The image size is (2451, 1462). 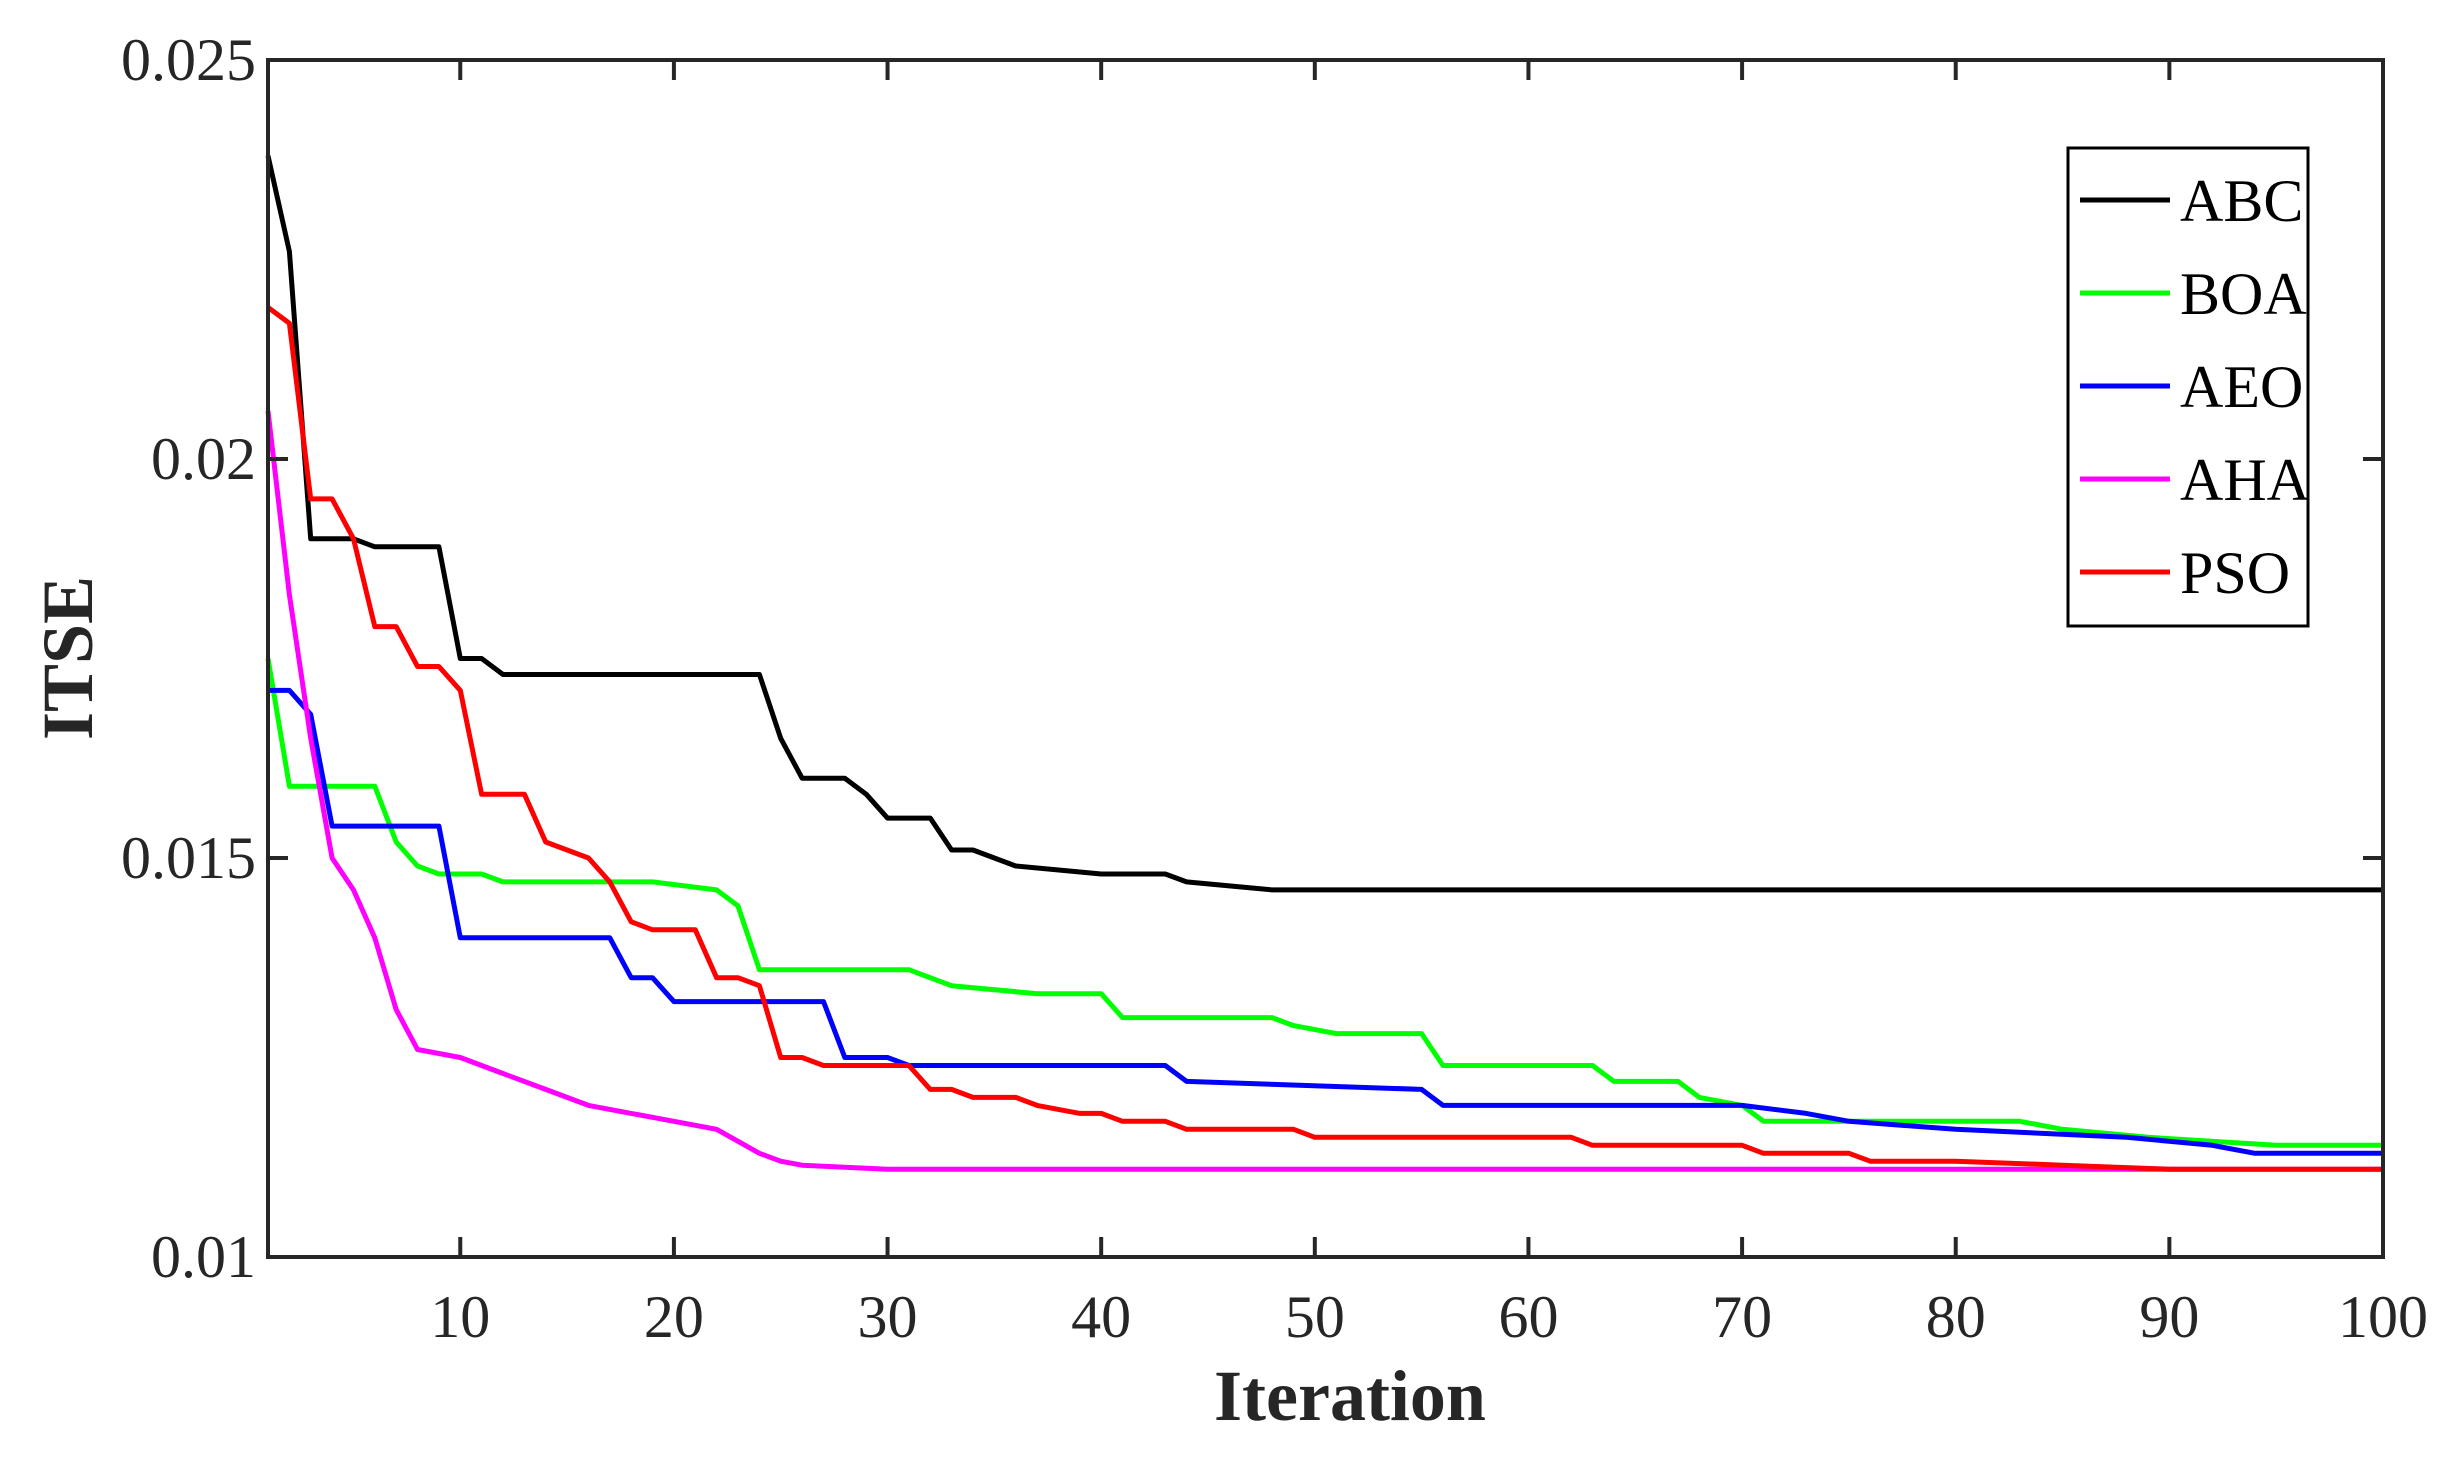 I want to click on y-axis-title: ITSE, so click(x=68, y=658).